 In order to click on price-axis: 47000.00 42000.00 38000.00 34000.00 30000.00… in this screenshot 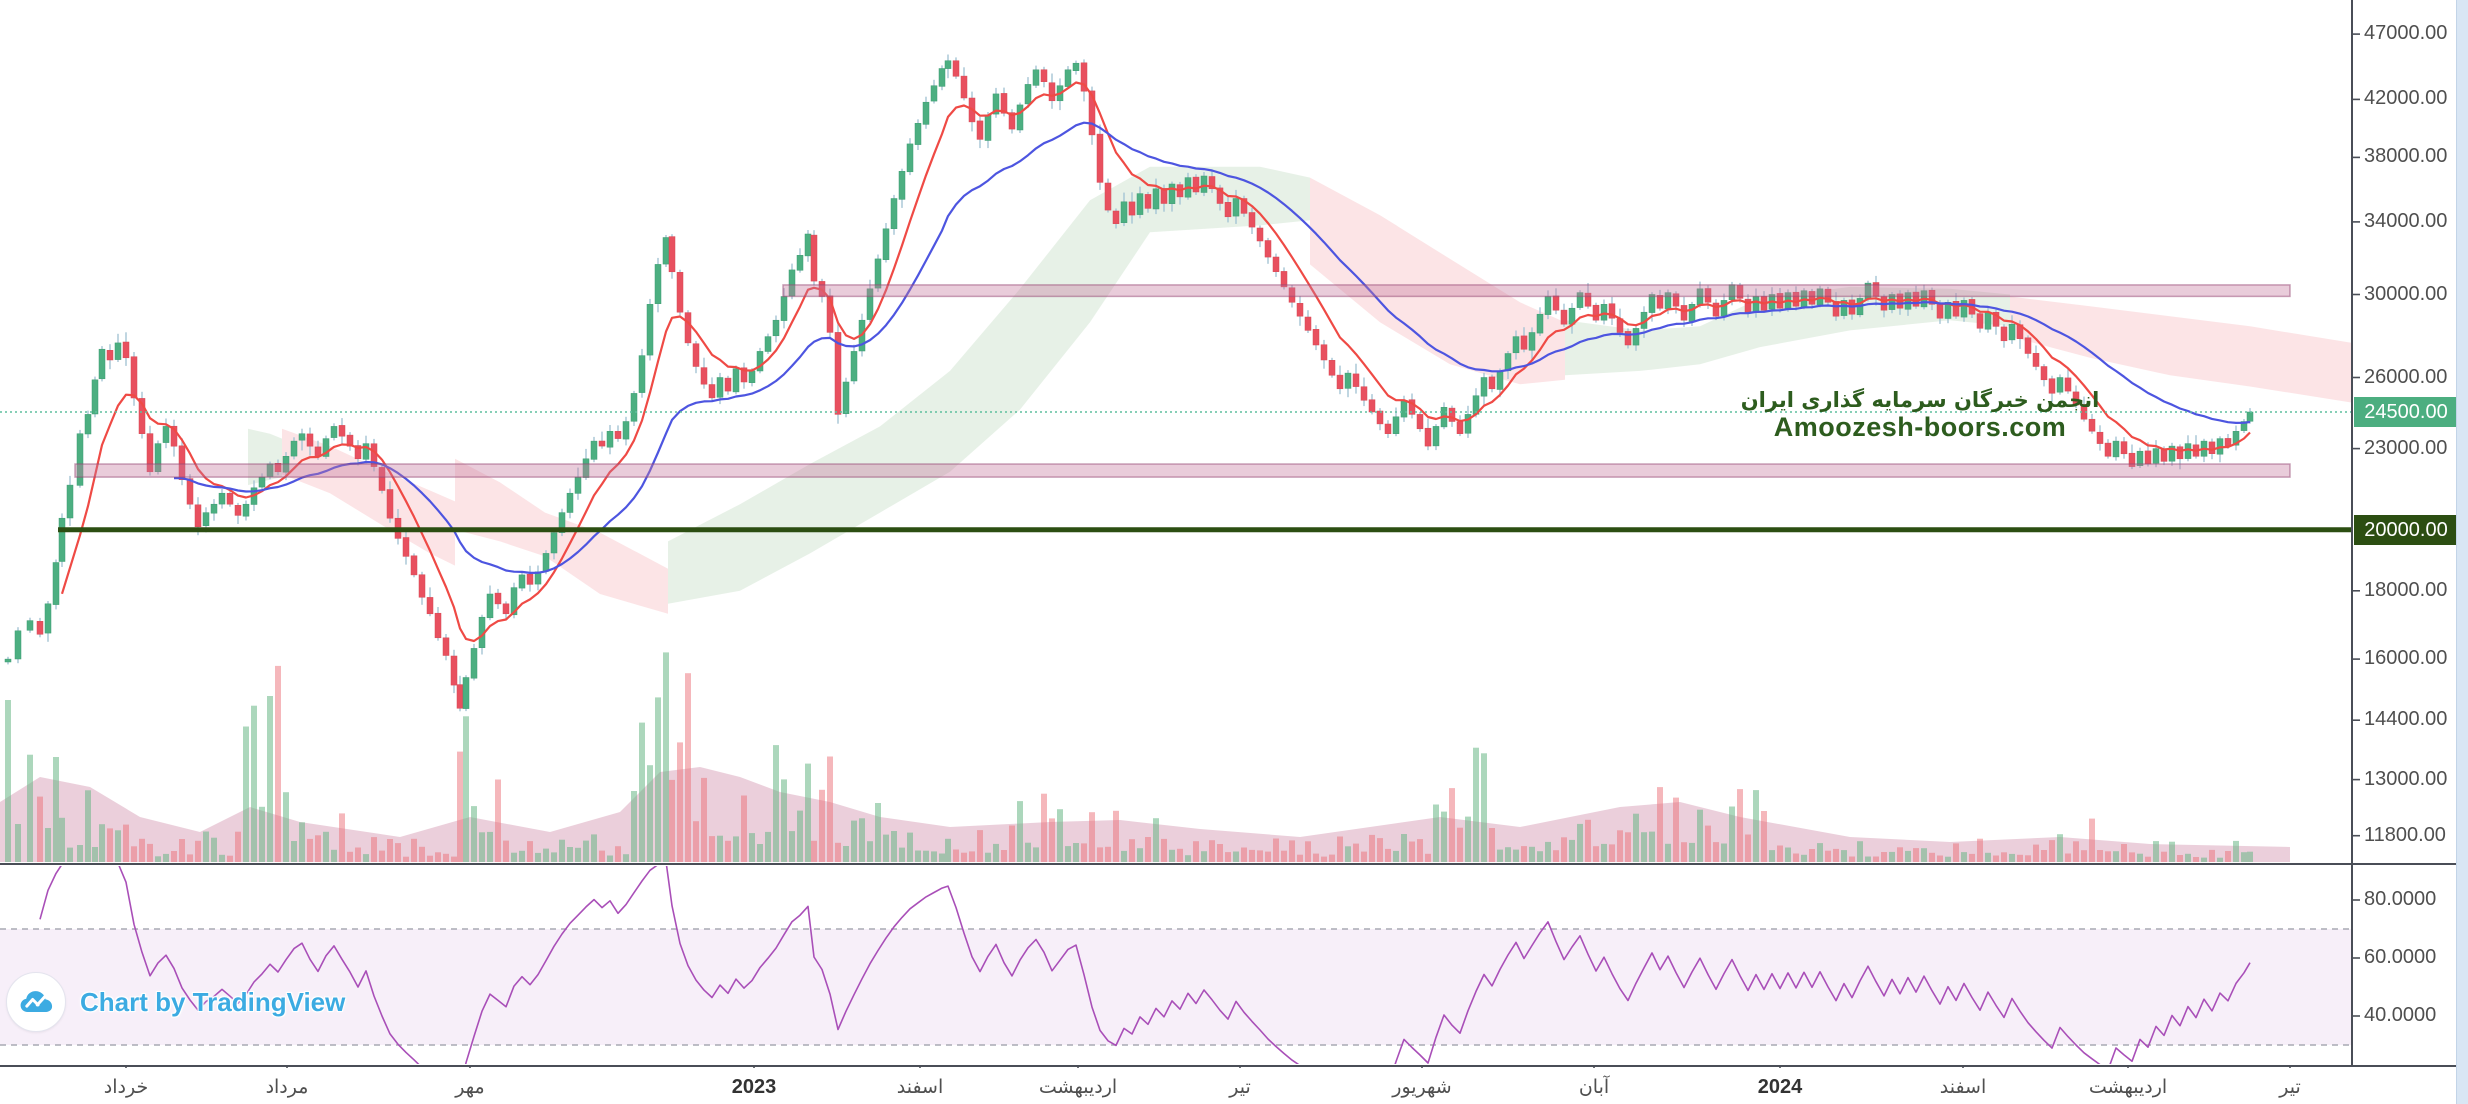, I will do `click(2406, 533)`.